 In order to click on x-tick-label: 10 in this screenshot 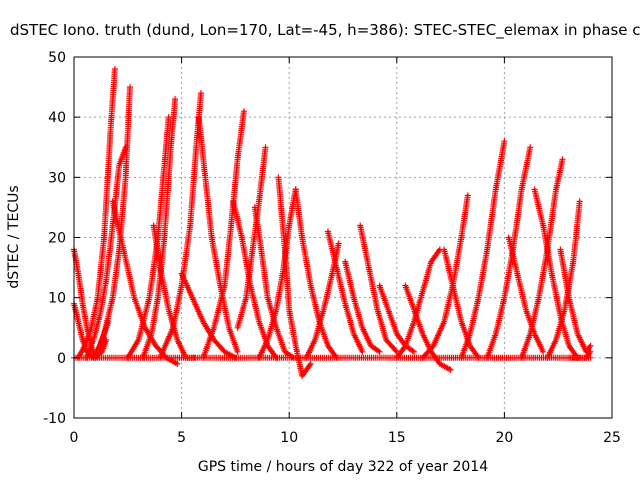, I will do `click(289, 438)`.